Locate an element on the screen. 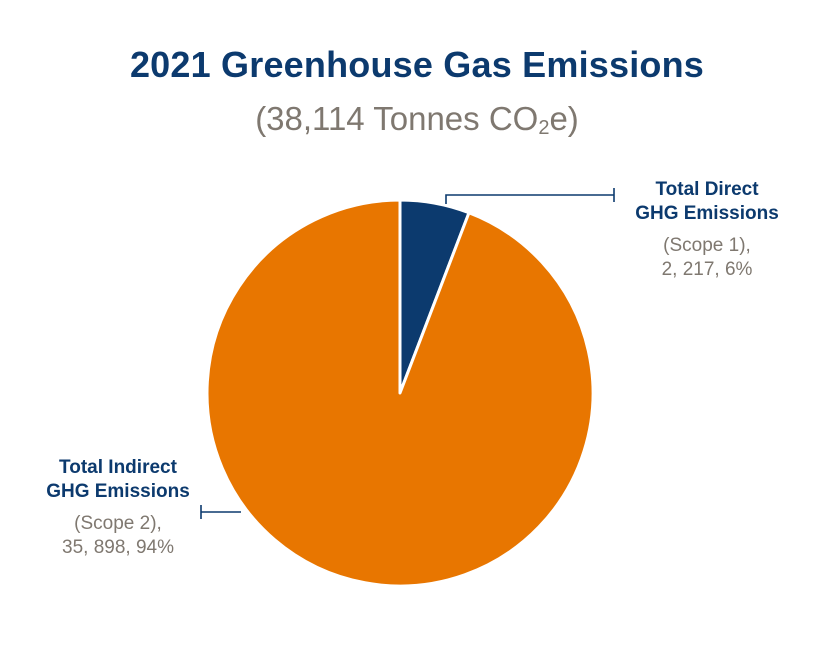 The image size is (834, 654). slice-detail-direct: (Scope 1), 2, 217, 6% is located at coordinates (707, 258).